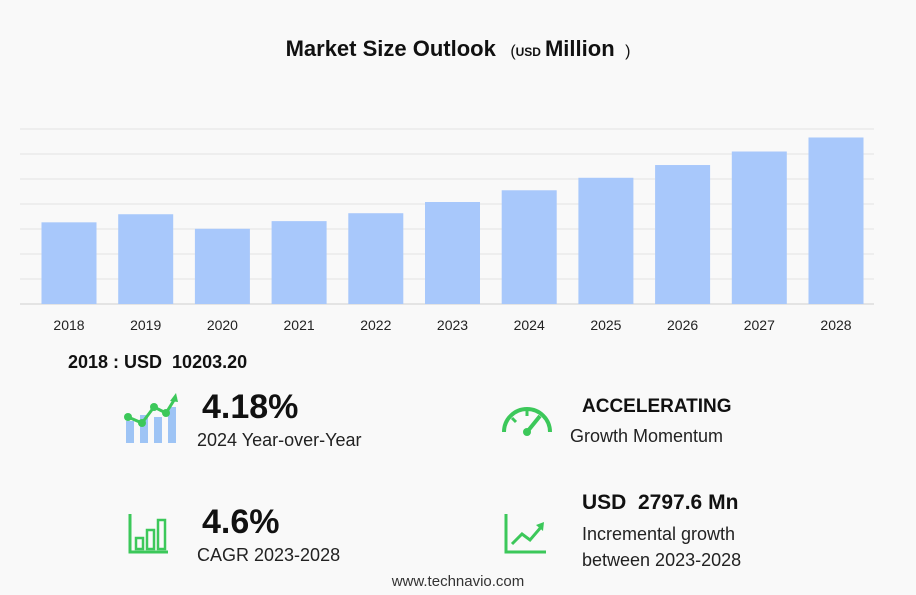  Describe the element at coordinates (527, 421) in the screenshot. I see `speedometer-icon` at that location.